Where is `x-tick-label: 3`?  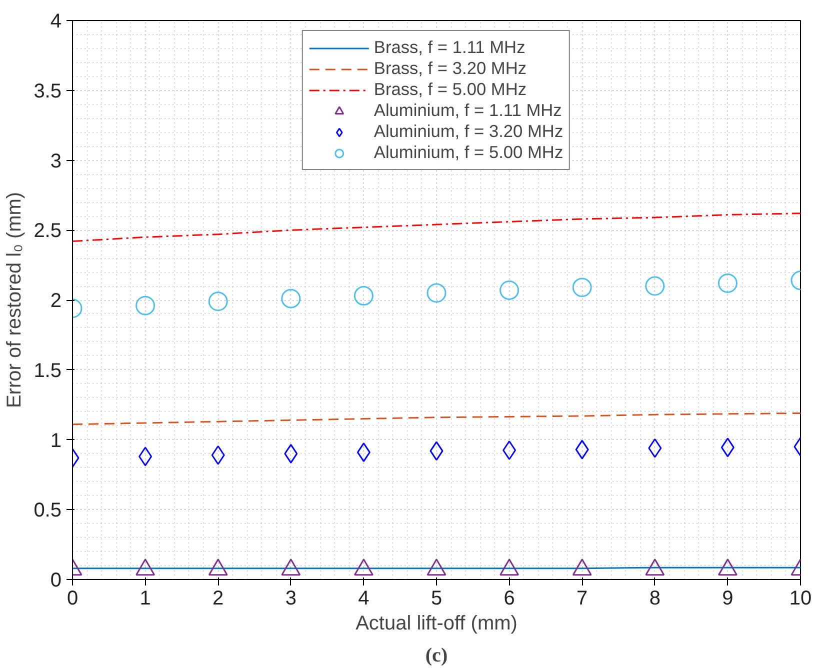 x-tick-label: 3 is located at coordinates (290, 599).